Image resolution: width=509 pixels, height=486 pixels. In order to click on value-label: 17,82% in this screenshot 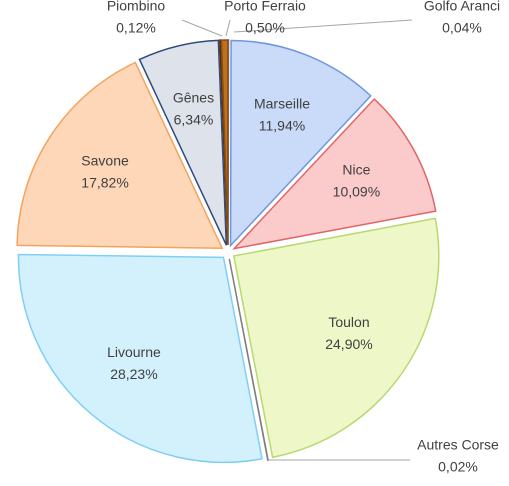, I will do `click(104, 182)`.